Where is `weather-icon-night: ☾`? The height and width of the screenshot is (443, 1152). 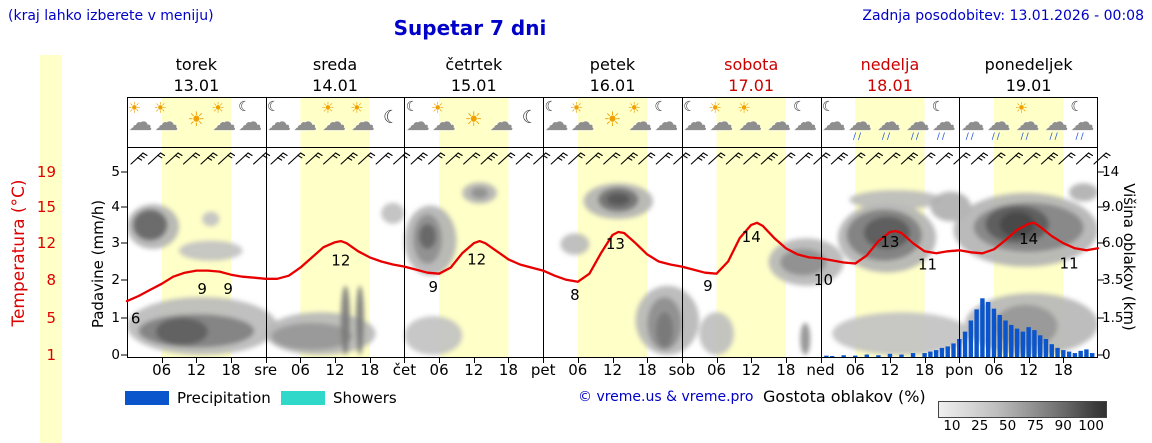 weather-icon-night: ☾ is located at coordinates (529, 122).